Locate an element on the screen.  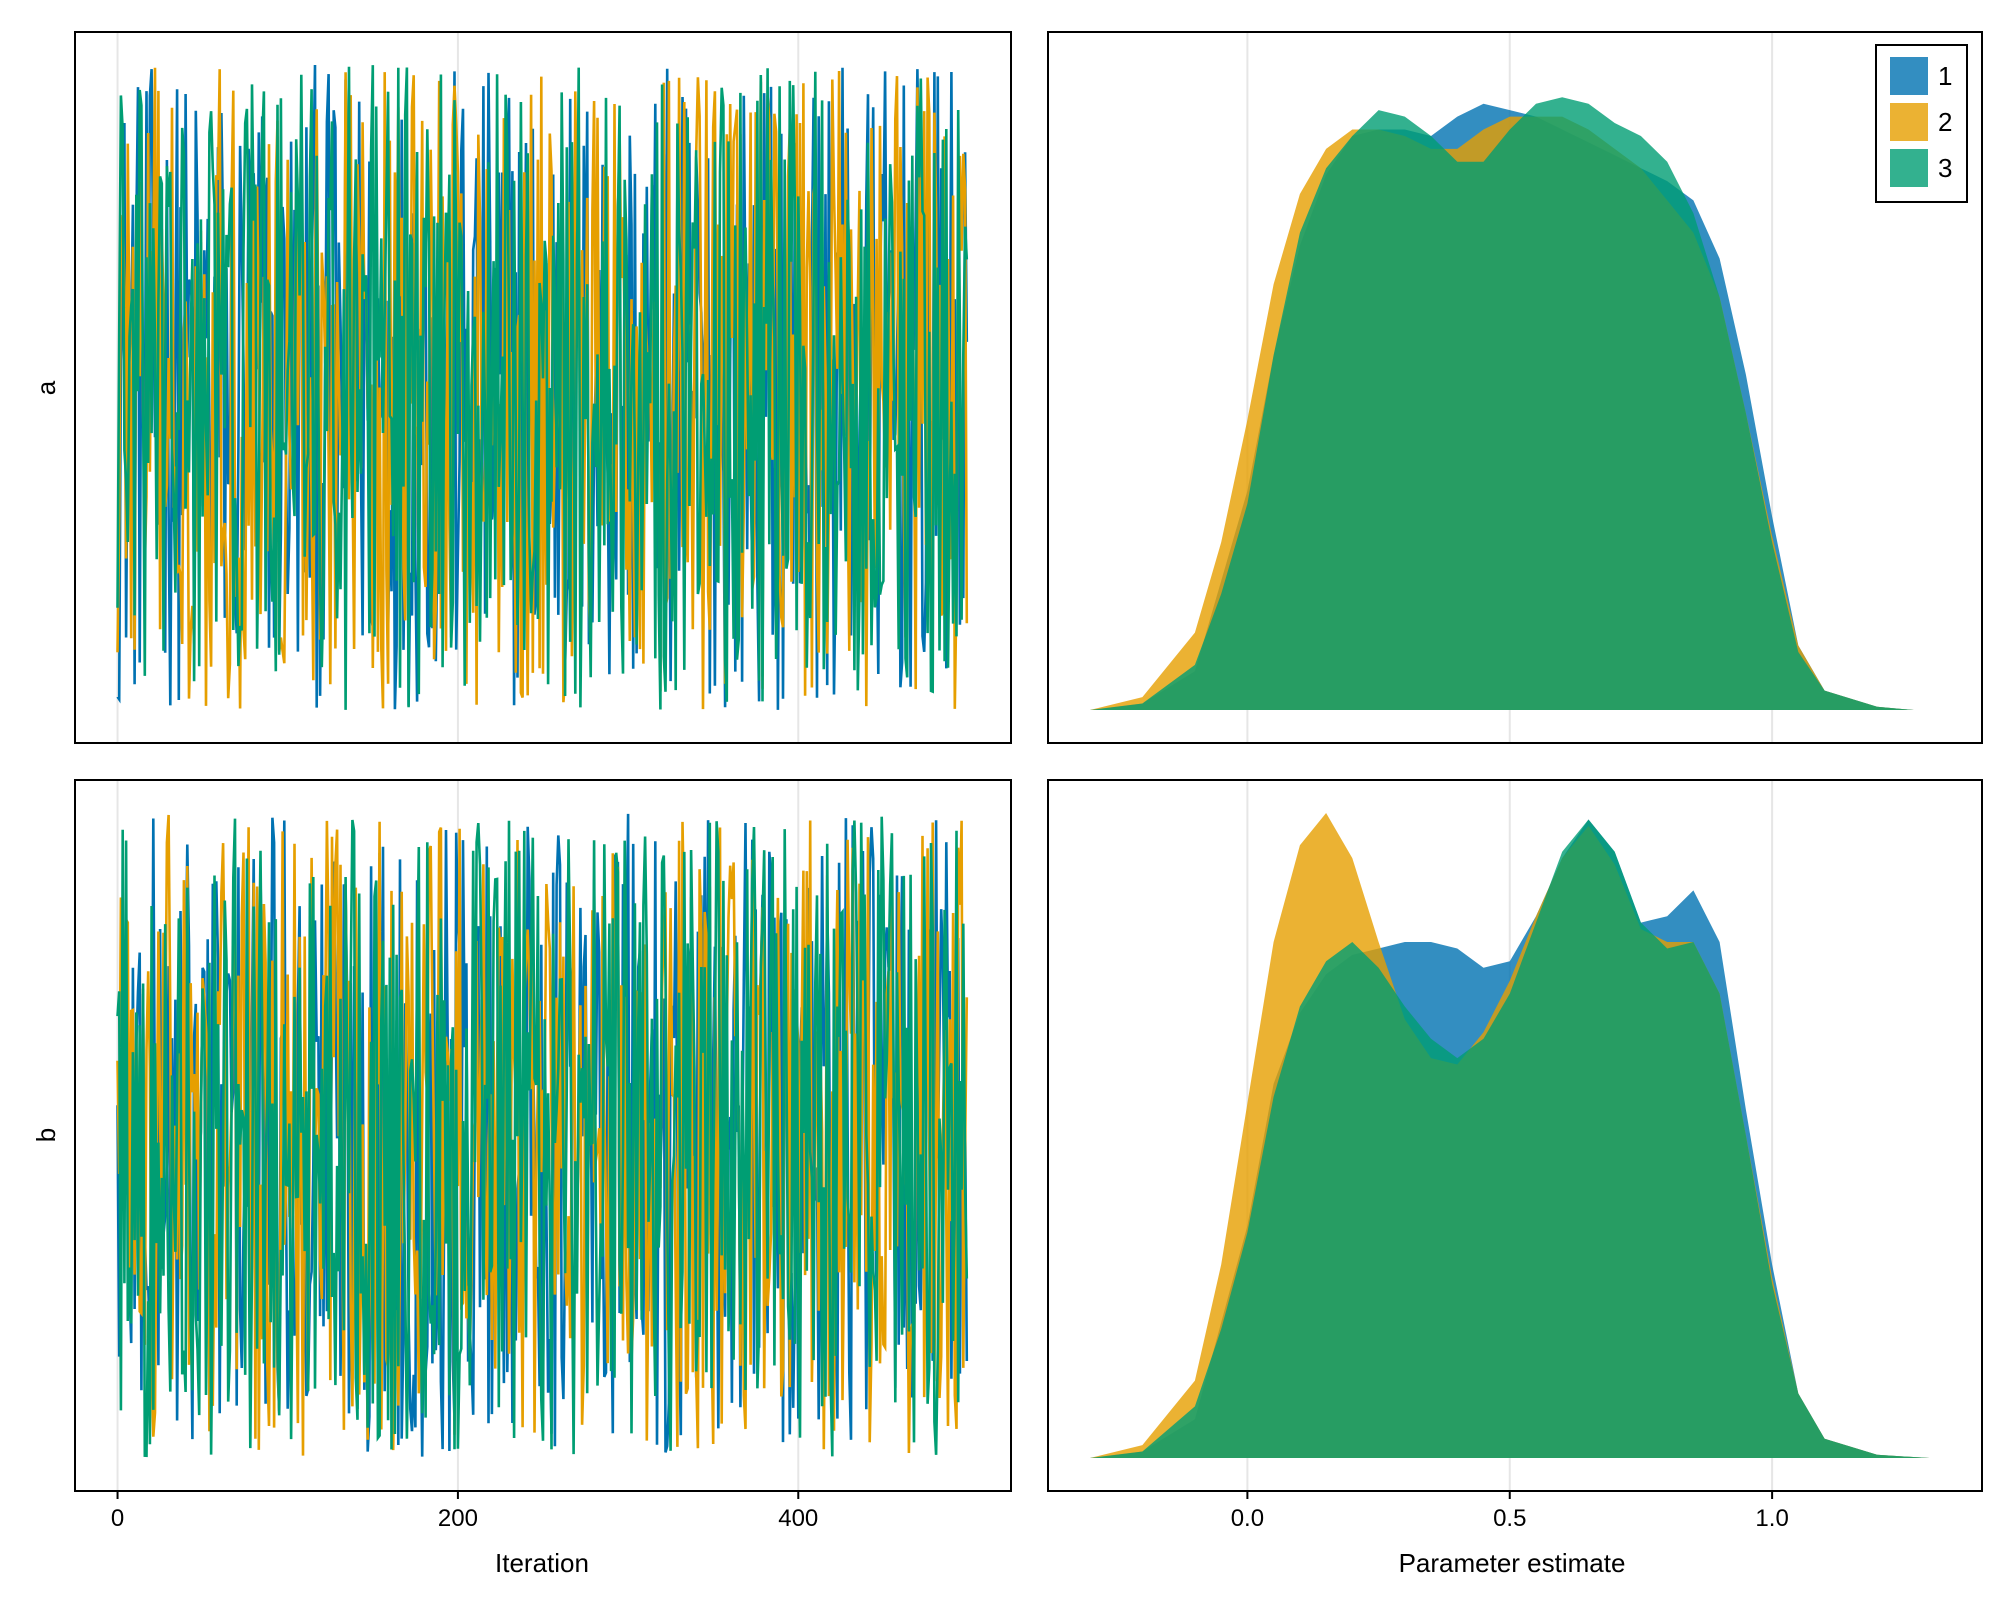
trace-x-tick-label-1: 200 is located at coordinates (458, 1518).